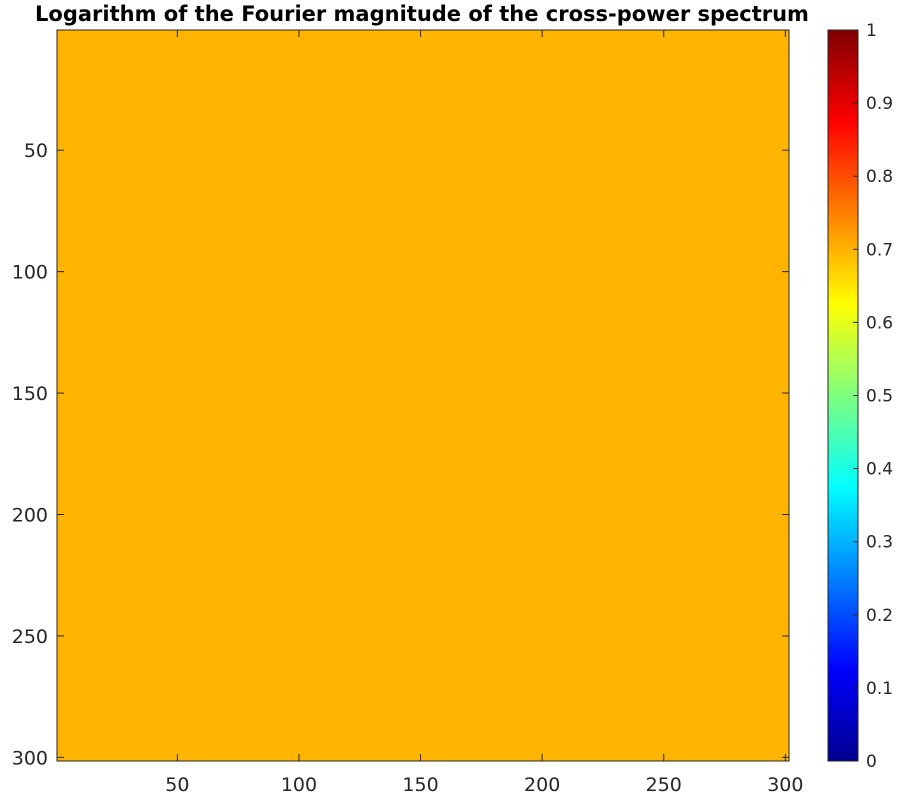  What do you see at coordinates (664, 785) in the screenshot?
I see `x-tick-label: 250` at bounding box center [664, 785].